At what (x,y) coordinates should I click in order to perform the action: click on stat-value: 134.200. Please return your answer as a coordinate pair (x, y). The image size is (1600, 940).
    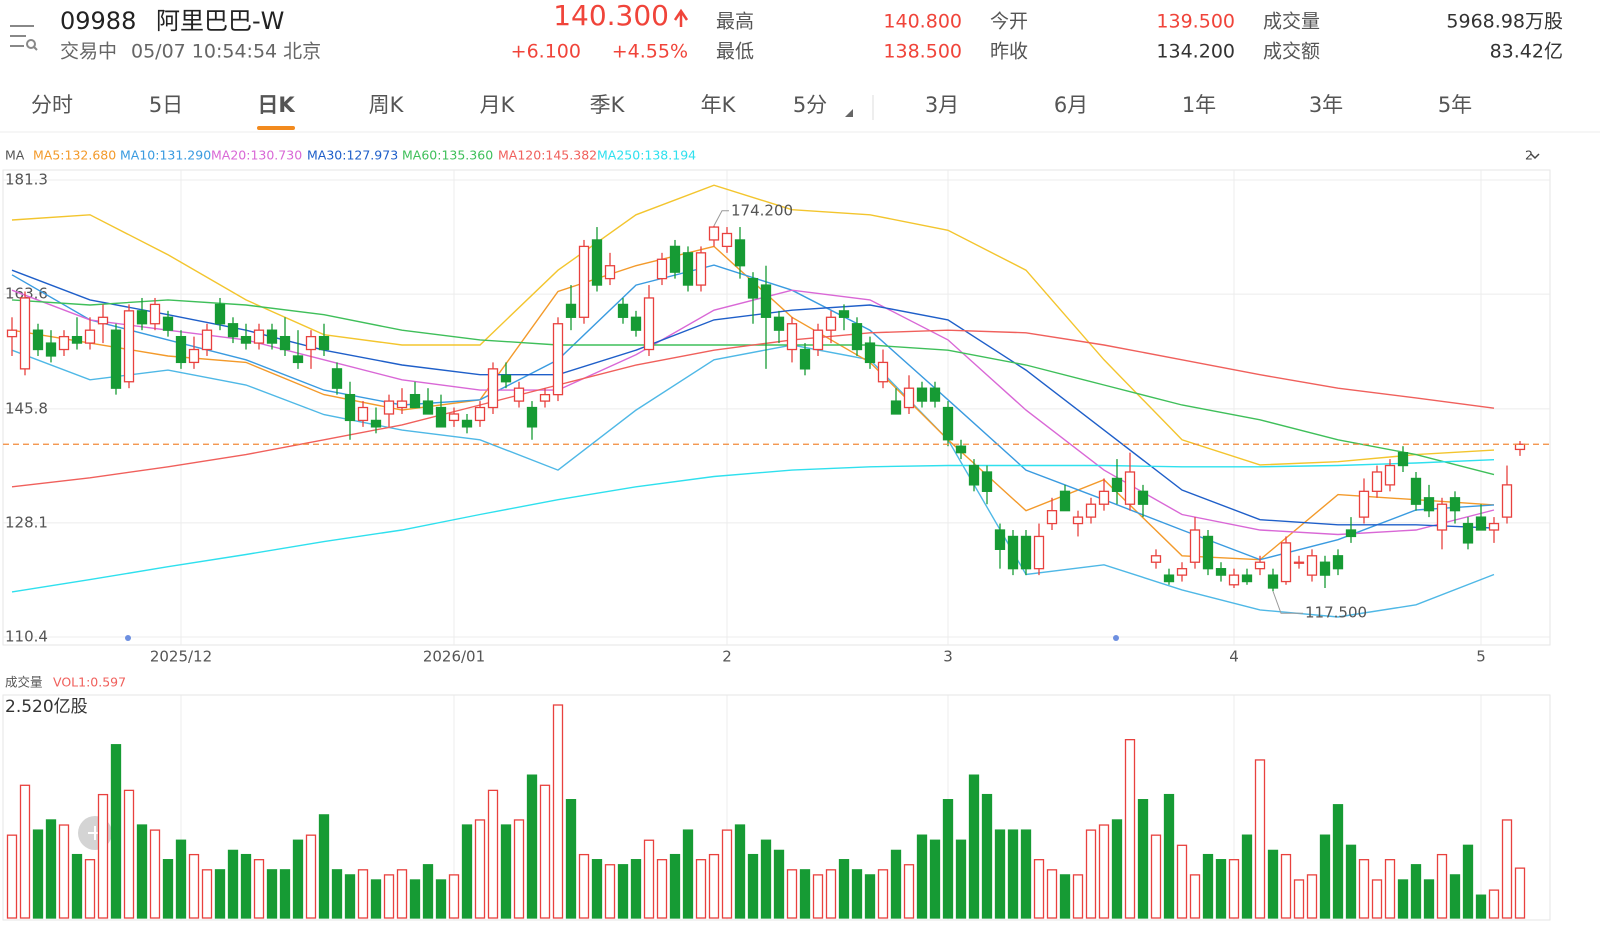
    Looking at the image, I should click on (1195, 52).